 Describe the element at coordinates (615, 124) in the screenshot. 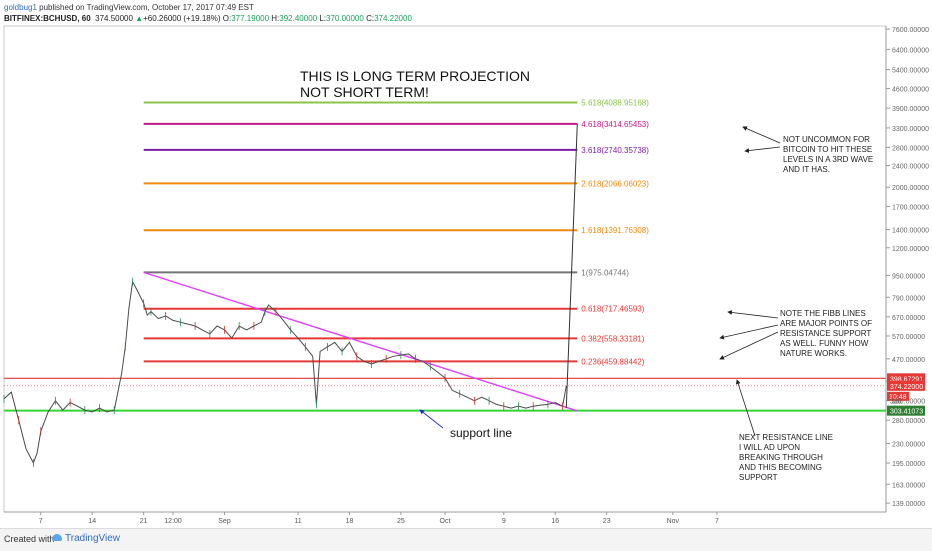

I see `fib-level-label: 4.618(3414.65453)` at that location.